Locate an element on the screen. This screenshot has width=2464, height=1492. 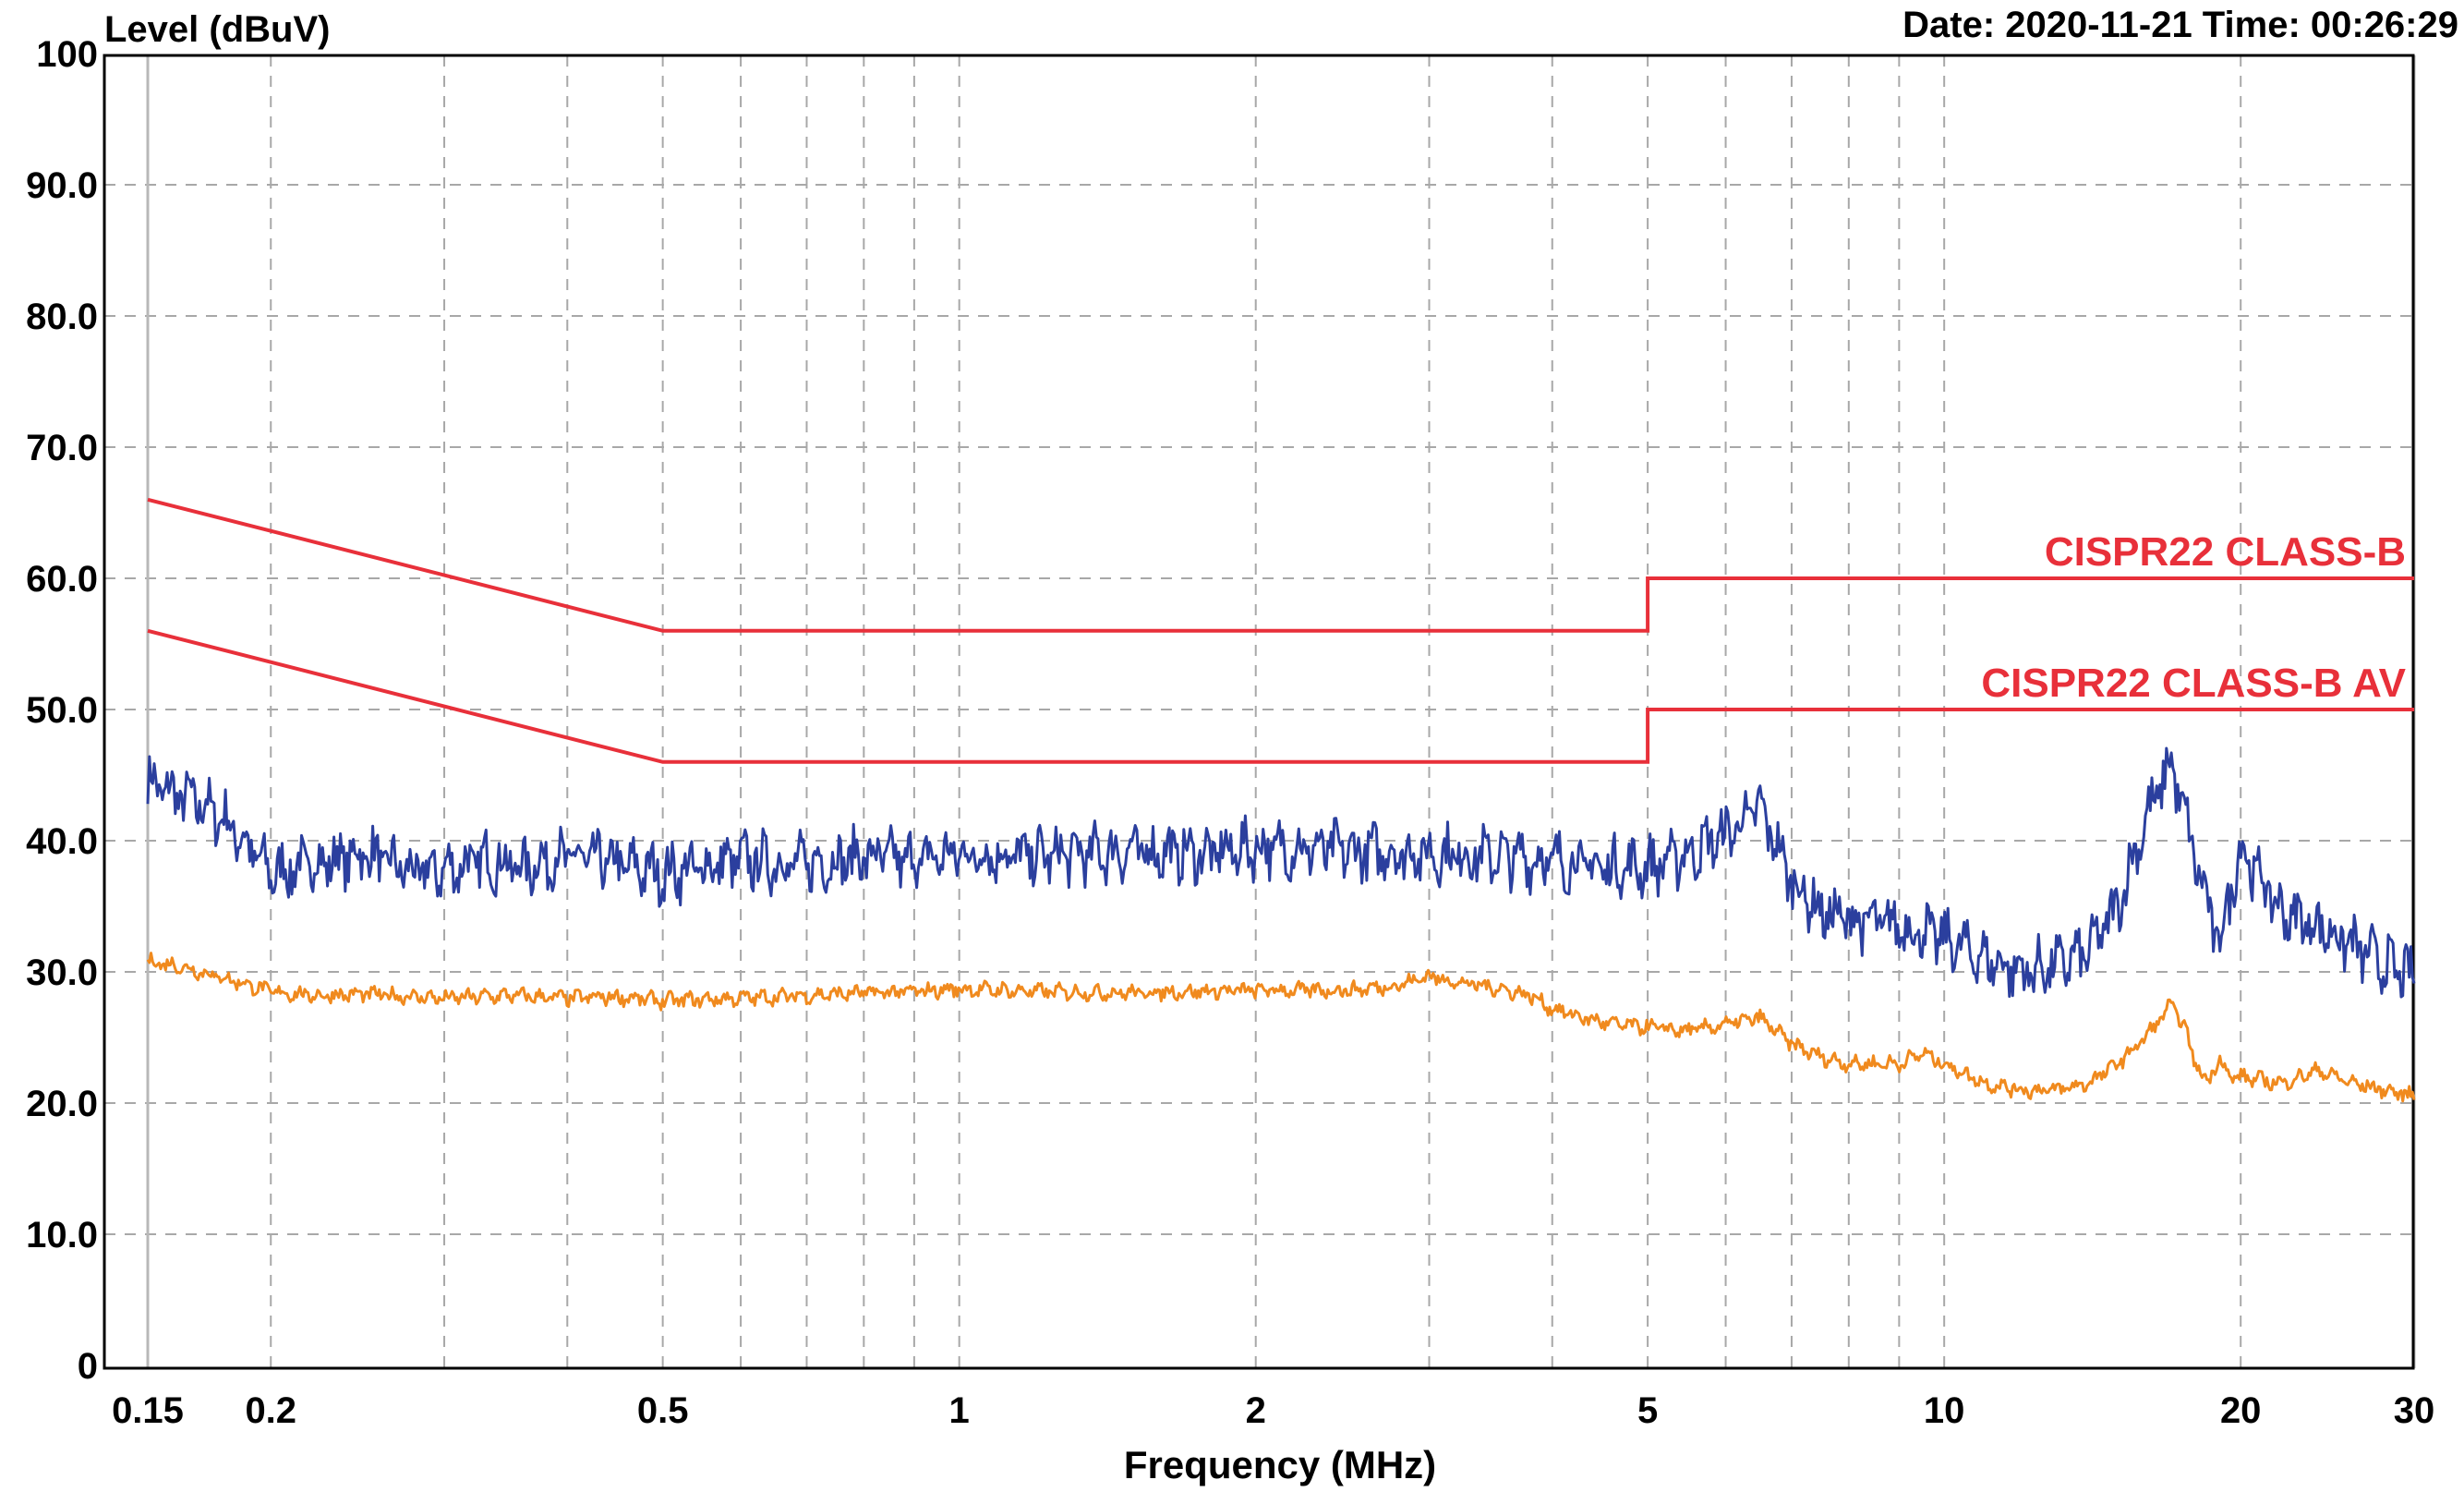
y-tick-labels: 0 10.0 20.0 30.0 40.0 50.0 60.0 70.0 80.0 90.0 100 is located at coordinates (62, 710).